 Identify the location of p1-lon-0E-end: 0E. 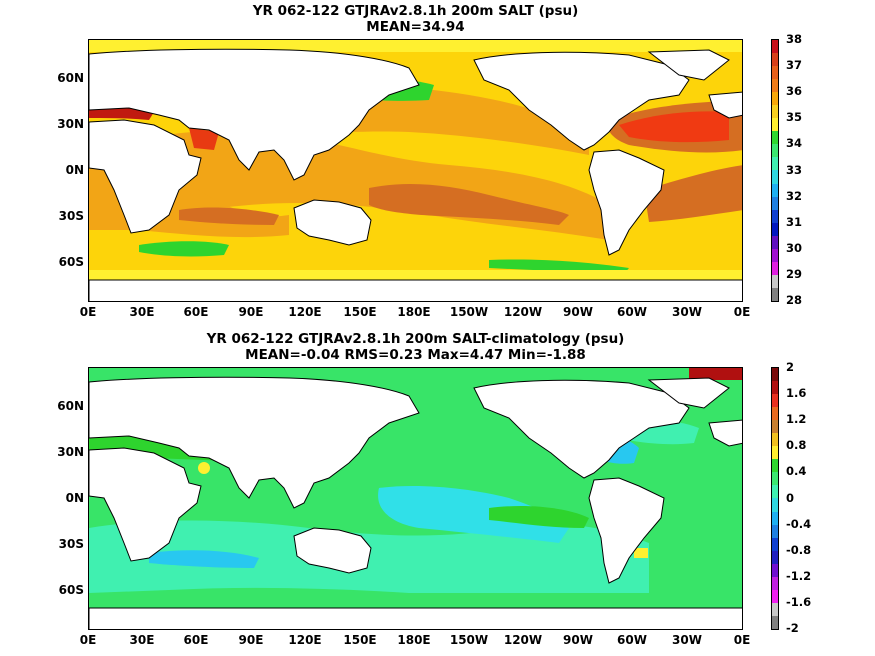
(742, 312).